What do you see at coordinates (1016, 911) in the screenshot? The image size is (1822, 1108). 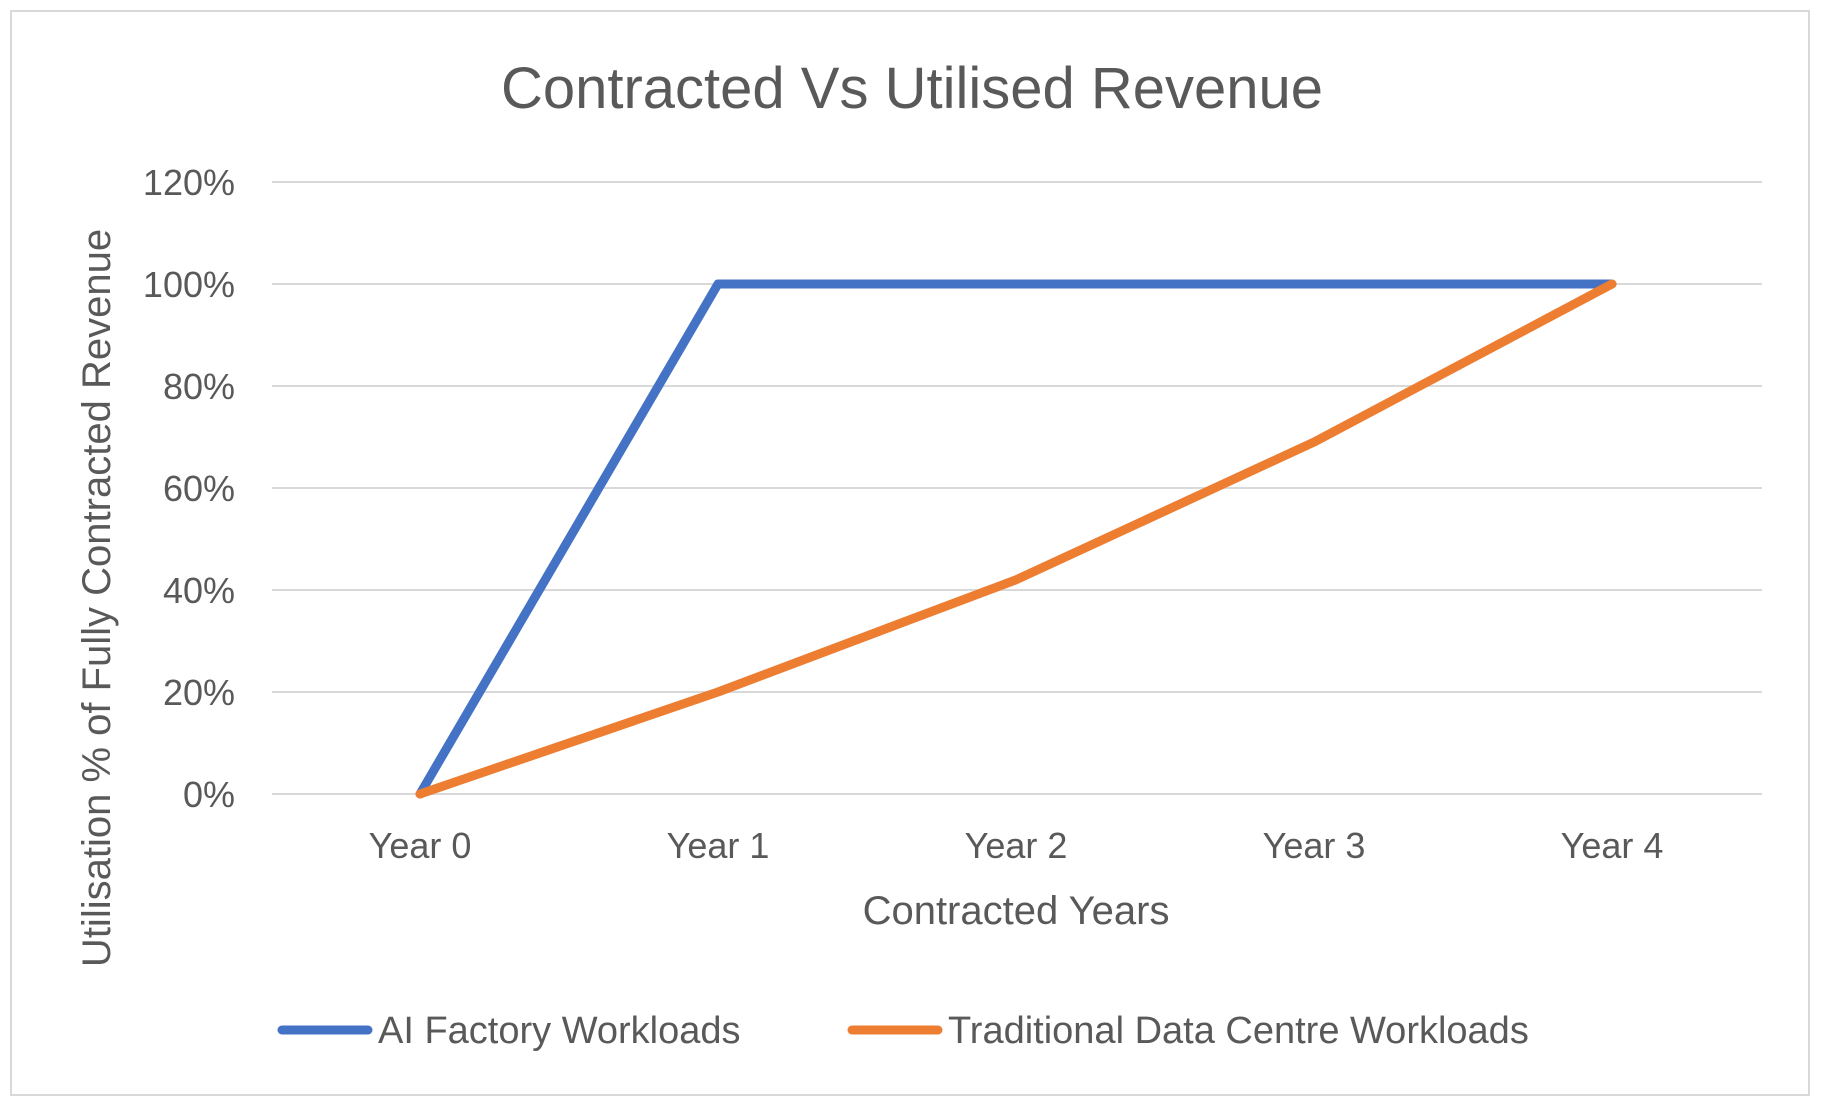 I see `x-axis-label: Contracted Years` at bounding box center [1016, 911].